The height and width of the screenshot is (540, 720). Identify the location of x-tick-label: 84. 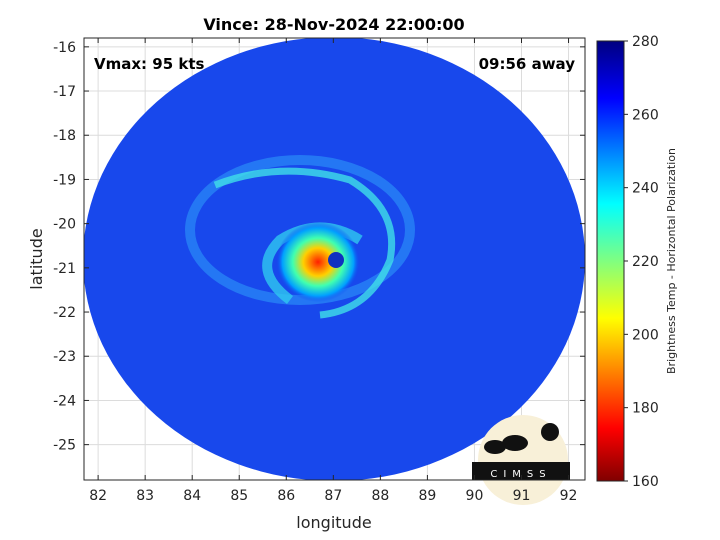
(192, 496).